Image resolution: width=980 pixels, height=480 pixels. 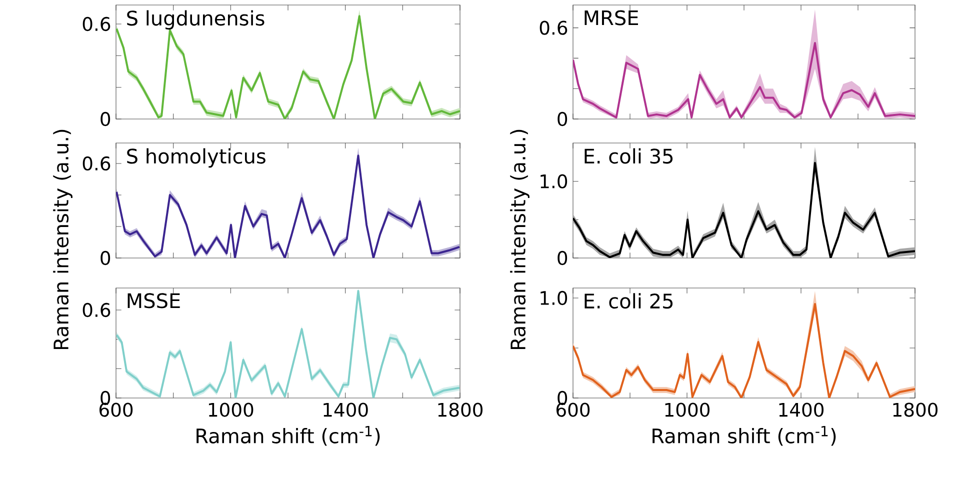 I want to click on chart-title: E. coli 25, so click(x=628, y=301).